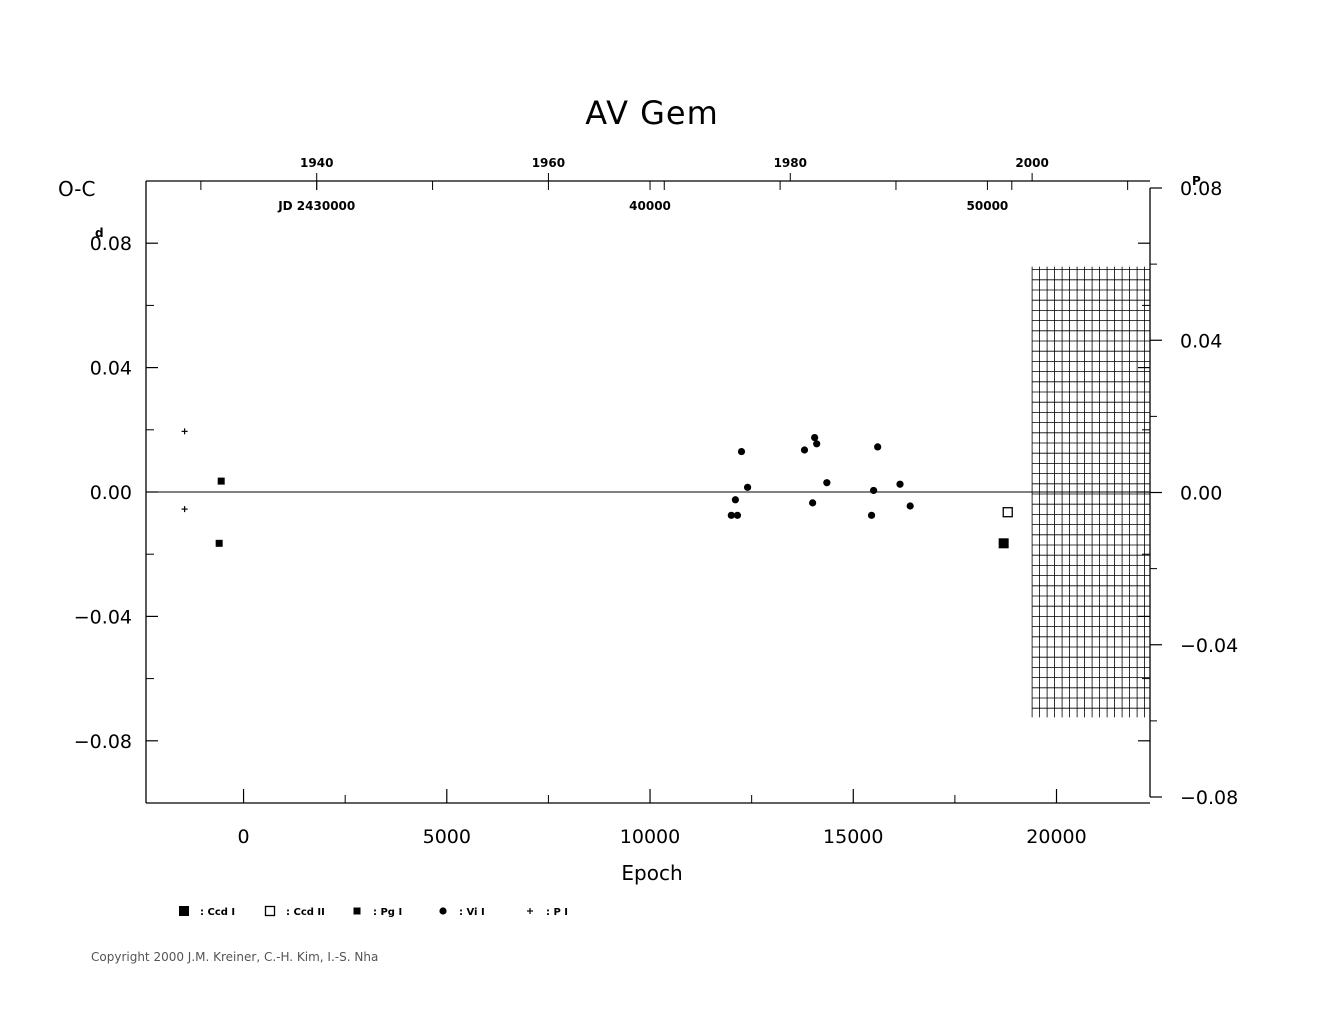 The height and width of the screenshot is (1020, 1325). I want to click on year-tick-label: 2000, so click(1031, 163).